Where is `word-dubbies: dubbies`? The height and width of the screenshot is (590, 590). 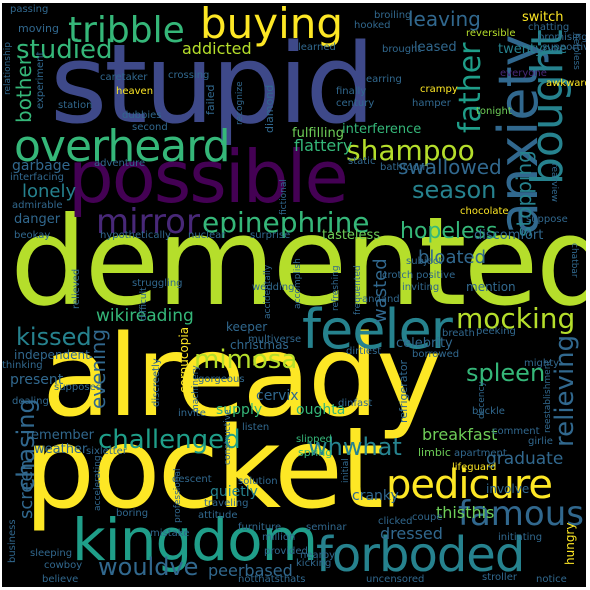 word-dubbies: dubbies is located at coordinates (142, 115).